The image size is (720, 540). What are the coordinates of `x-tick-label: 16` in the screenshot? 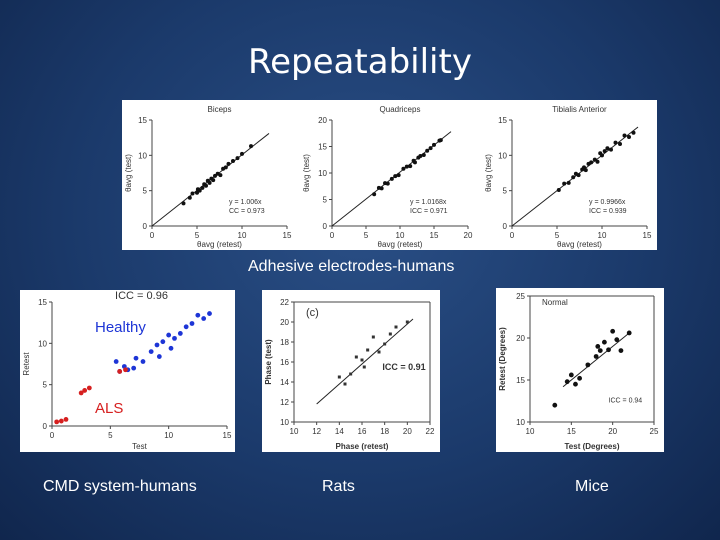 It's located at (362, 431).